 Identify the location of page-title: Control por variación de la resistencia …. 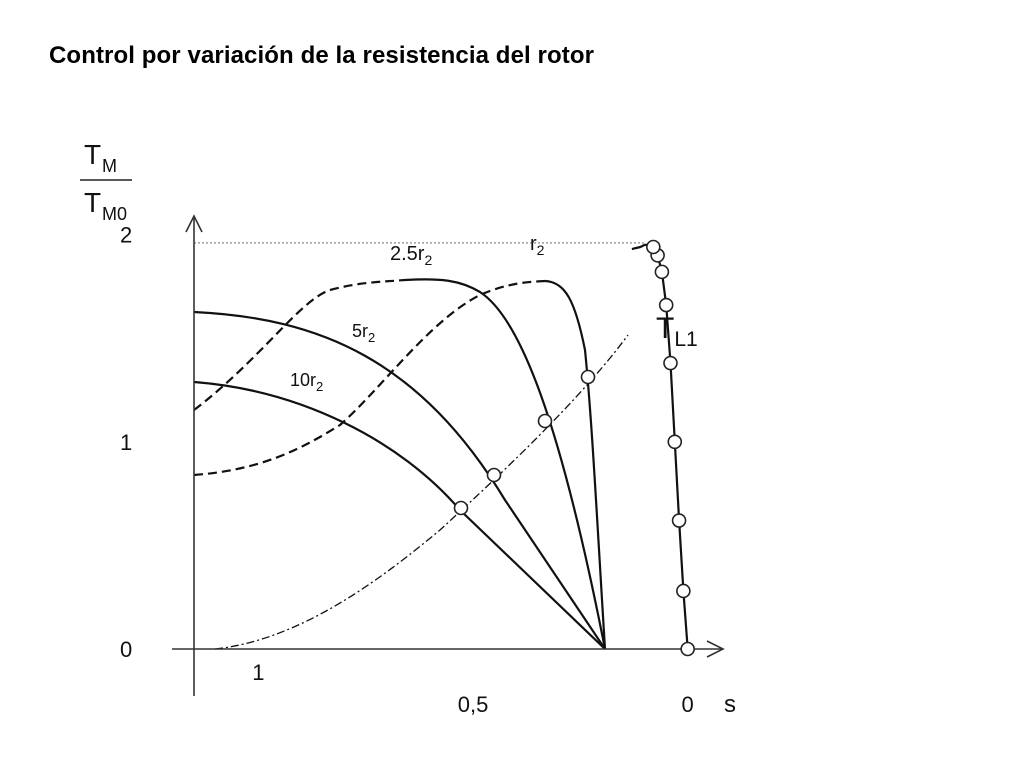
(322, 55).